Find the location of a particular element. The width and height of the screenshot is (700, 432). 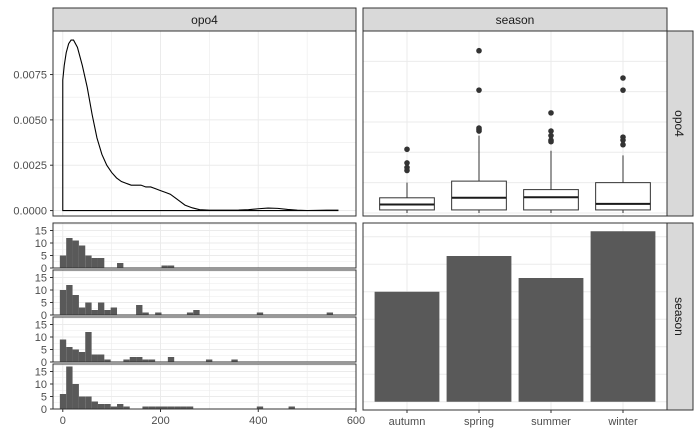

histogram-summer-y-tick-label-0: 0 is located at coordinates (44, 363).